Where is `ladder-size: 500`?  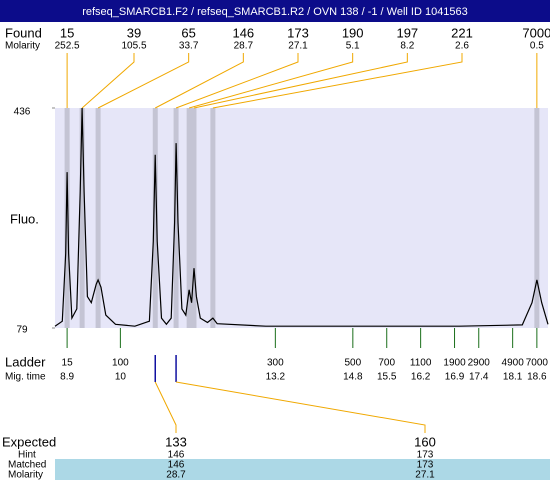 ladder-size: 500 is located at coordinates (352, 363).